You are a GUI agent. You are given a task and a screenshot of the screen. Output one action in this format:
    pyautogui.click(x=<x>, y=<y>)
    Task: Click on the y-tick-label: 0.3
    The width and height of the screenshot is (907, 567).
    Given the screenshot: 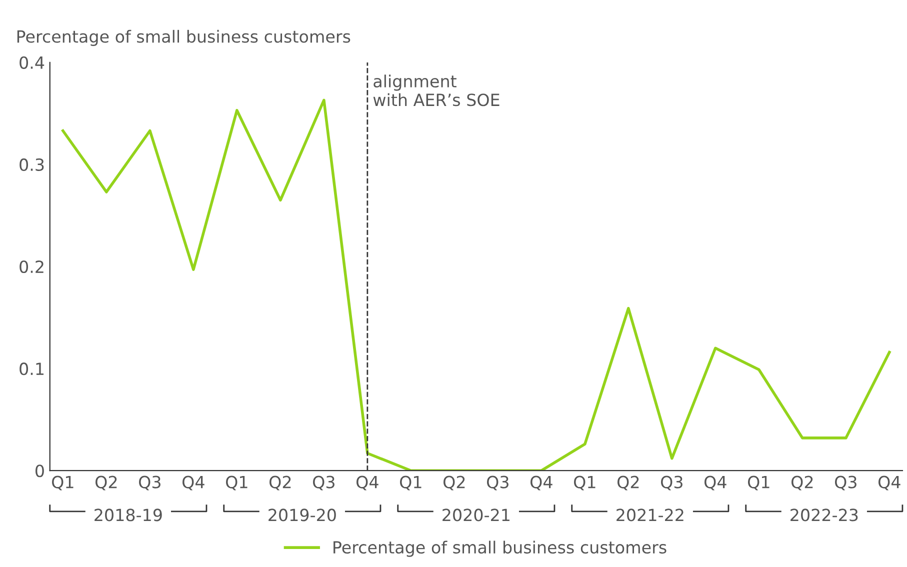 What is the action you would take?
    pyautogui.click(x=32, y=164)
    